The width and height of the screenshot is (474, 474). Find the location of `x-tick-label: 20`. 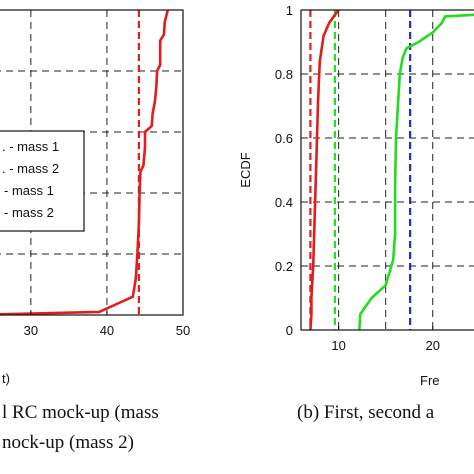

x-tick-label: 20 is located at coordinates (432, 345).